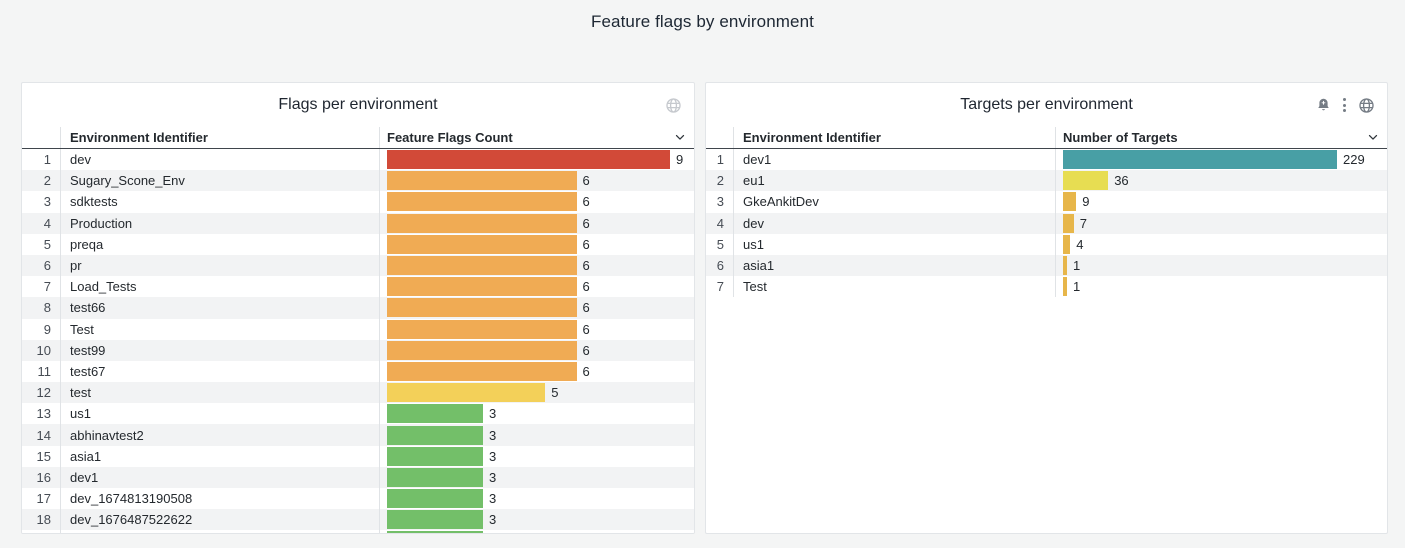  What do you see at coordinates (219, 435) in the screenshot?
I see `environment-name: abhinavtest2` at bounding box center [219, 435].